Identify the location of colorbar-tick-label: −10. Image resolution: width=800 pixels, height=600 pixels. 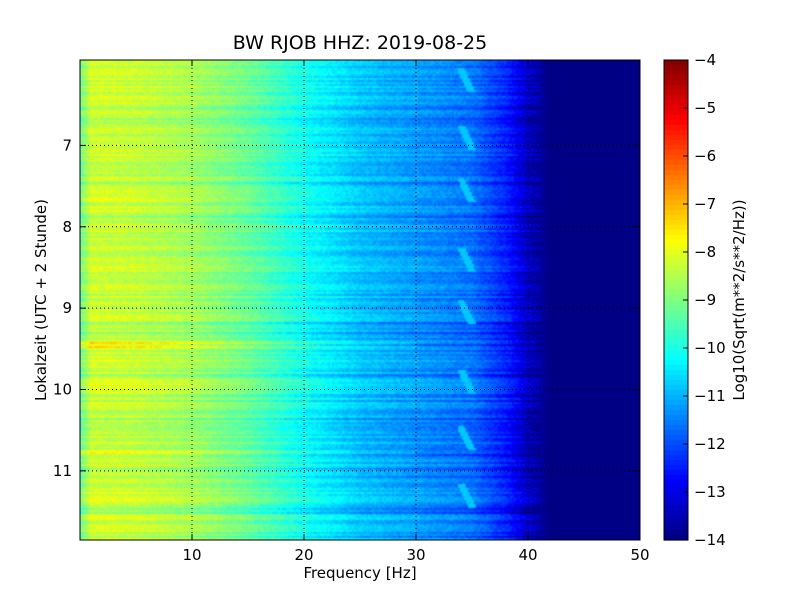
(710, 348).